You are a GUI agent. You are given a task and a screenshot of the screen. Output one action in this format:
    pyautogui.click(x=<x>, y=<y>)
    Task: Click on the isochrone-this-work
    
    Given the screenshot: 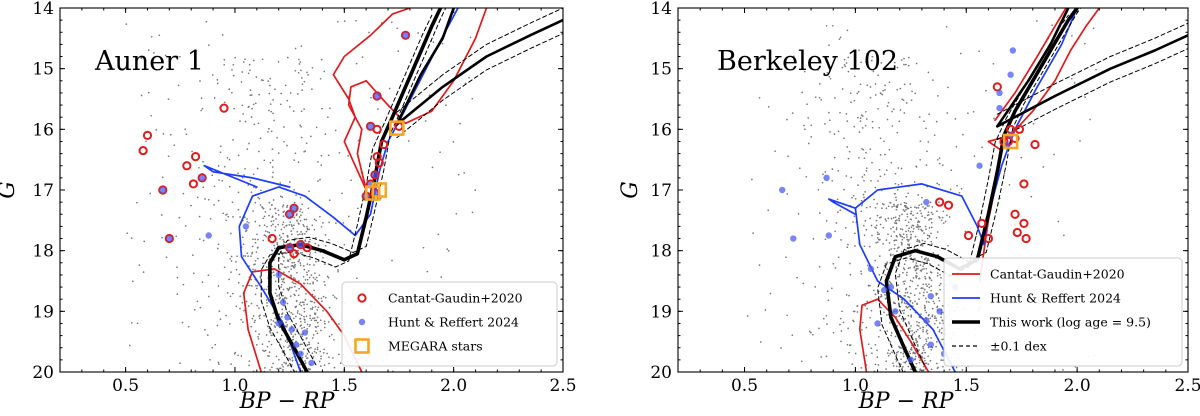 What is the action you would take?
    pyautogui.click(x=1033, y=68)
    